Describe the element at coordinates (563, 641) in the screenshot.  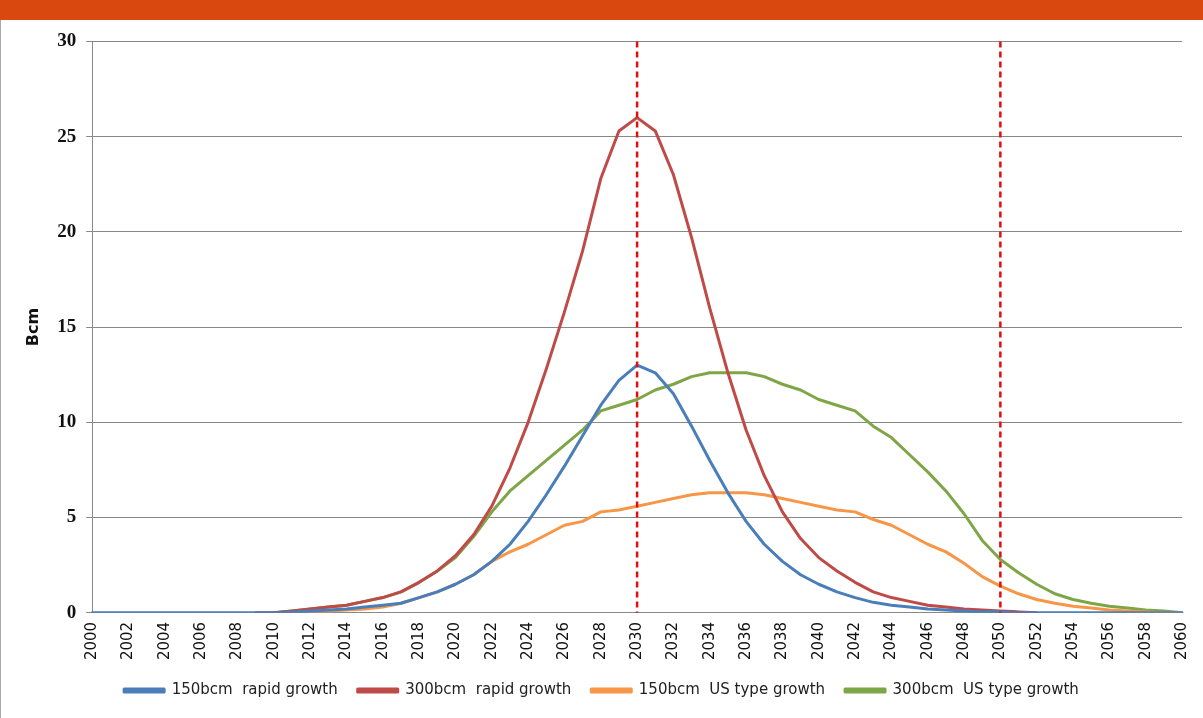
I see `x-tick-label: 2026` at that location.